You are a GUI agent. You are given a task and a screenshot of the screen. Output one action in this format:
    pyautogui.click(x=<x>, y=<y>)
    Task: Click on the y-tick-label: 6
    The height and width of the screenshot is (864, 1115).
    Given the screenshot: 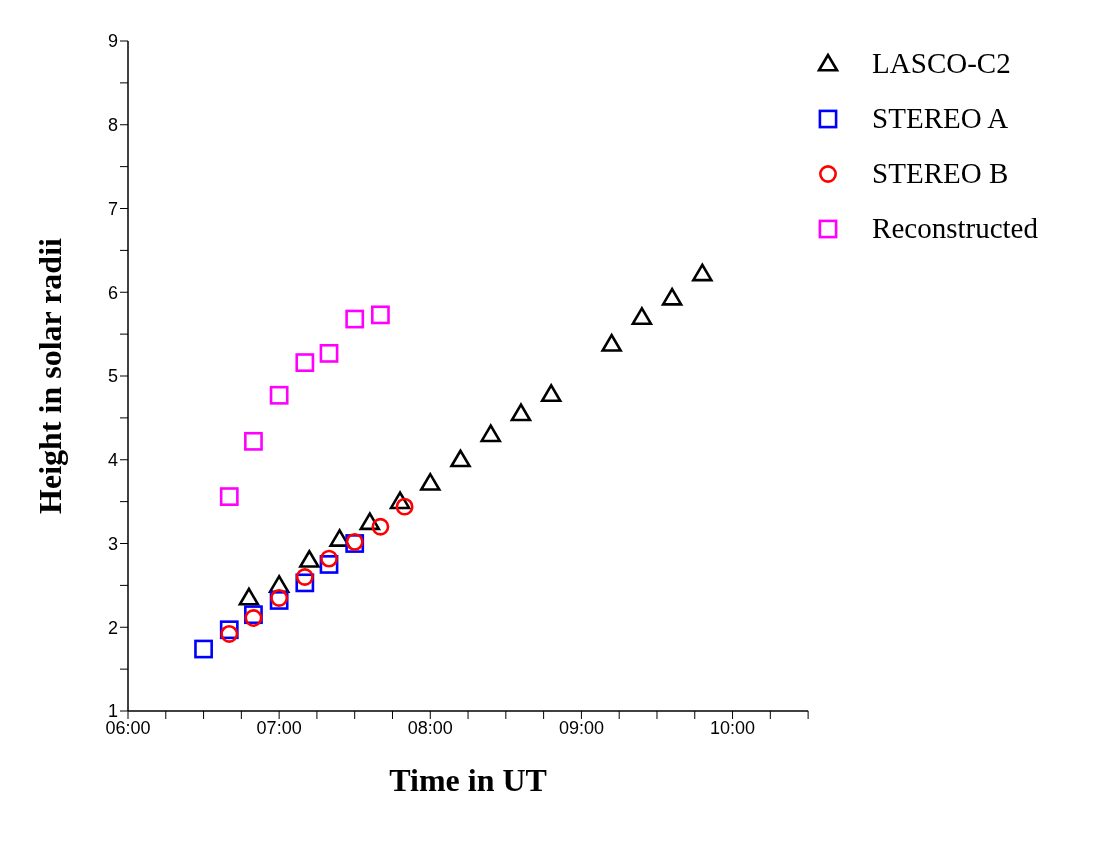 What is the action you would take?
    pyautogui.click(x=112, y=292)
    